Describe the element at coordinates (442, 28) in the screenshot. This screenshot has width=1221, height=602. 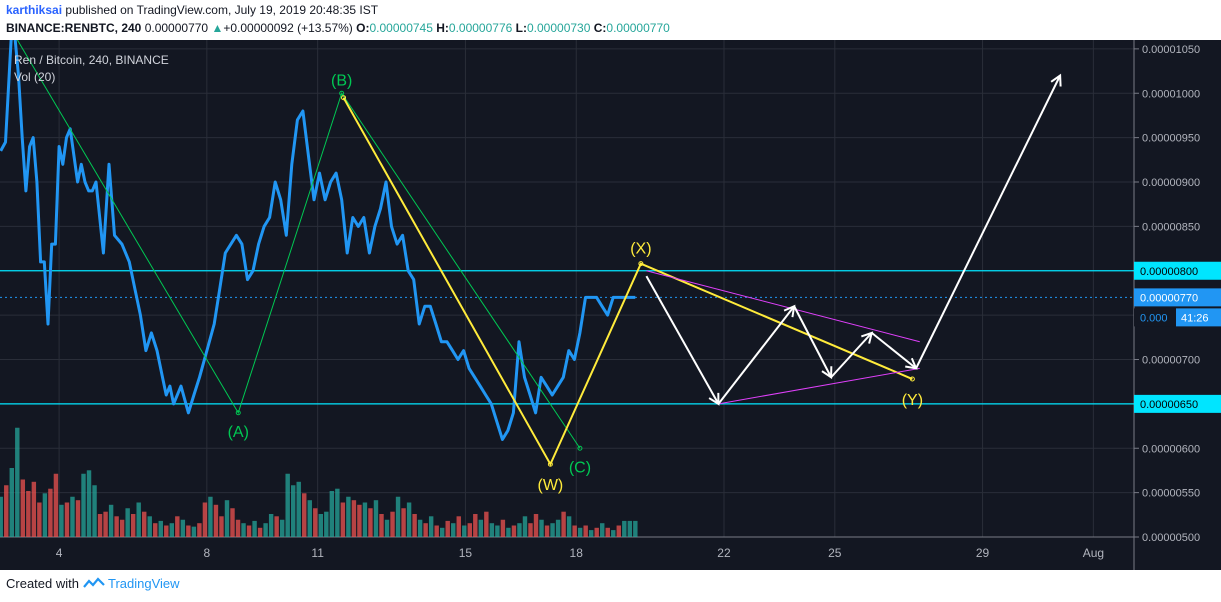
I see `high-label: H:` at that location.